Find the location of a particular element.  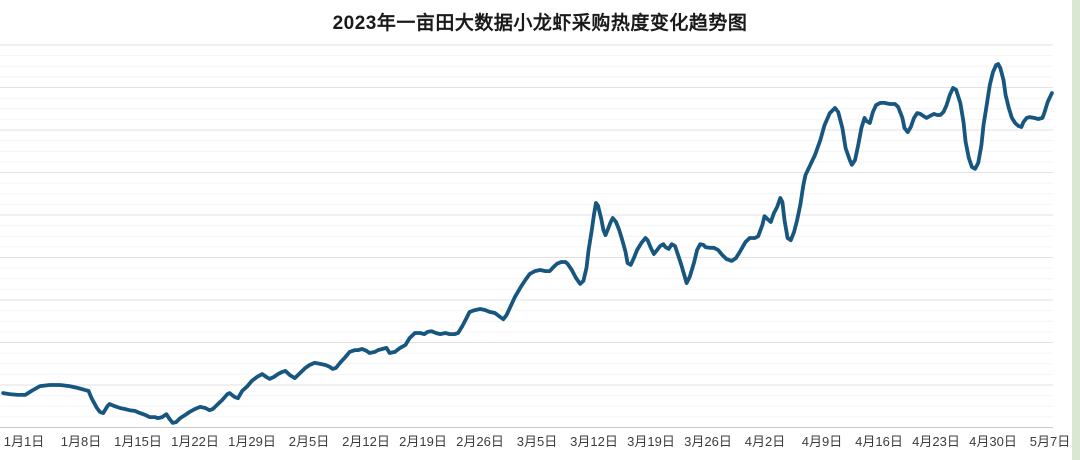

green-edge-strip is located at coordinates (1076, 230).